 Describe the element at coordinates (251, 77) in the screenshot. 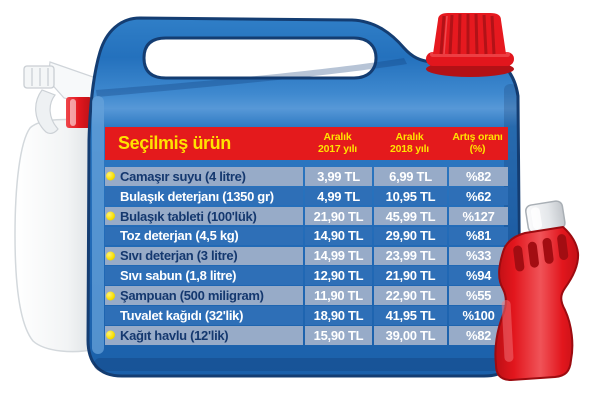

I see `handle-shadow` at that location.